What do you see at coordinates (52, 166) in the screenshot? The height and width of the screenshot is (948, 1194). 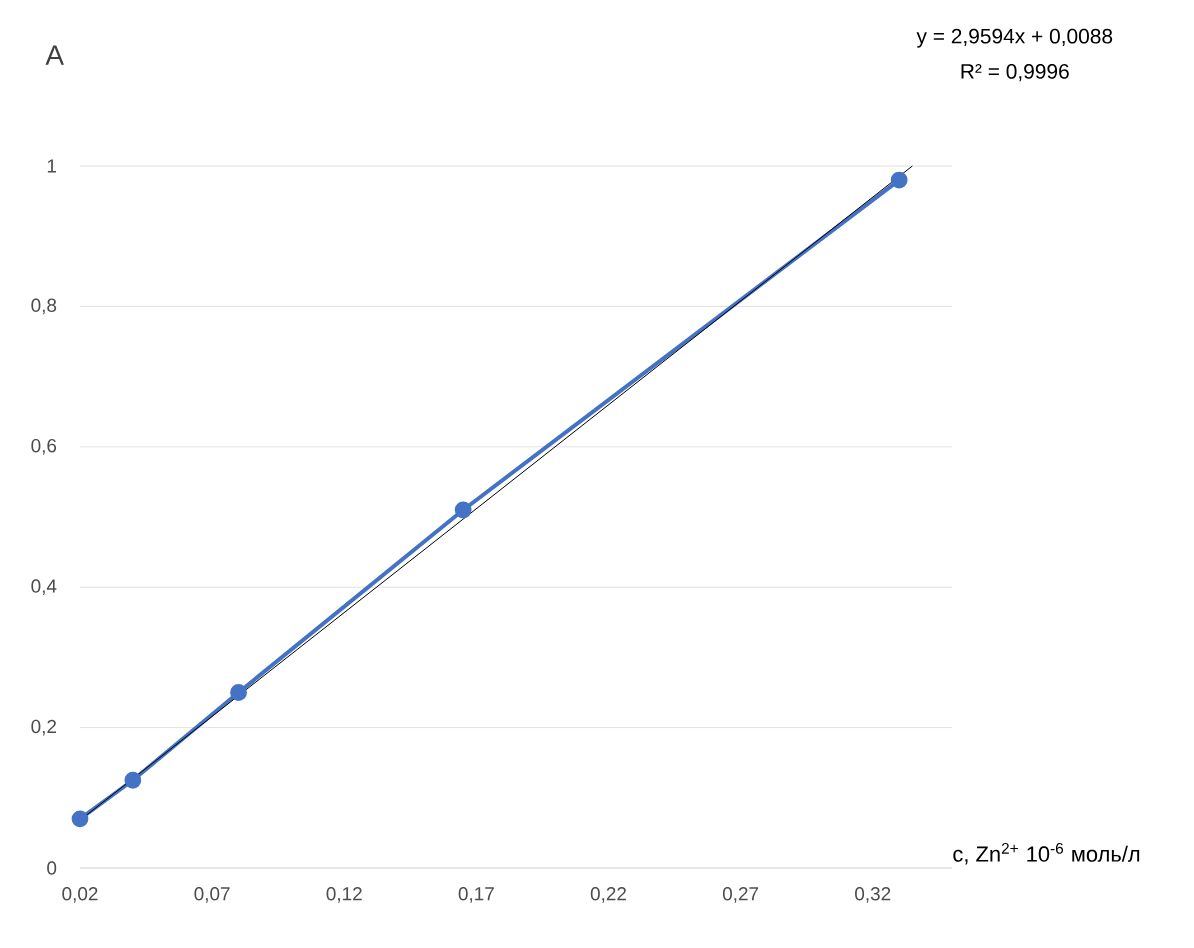 I see `y-tick-label: 1` at bounding box center [52, 166].